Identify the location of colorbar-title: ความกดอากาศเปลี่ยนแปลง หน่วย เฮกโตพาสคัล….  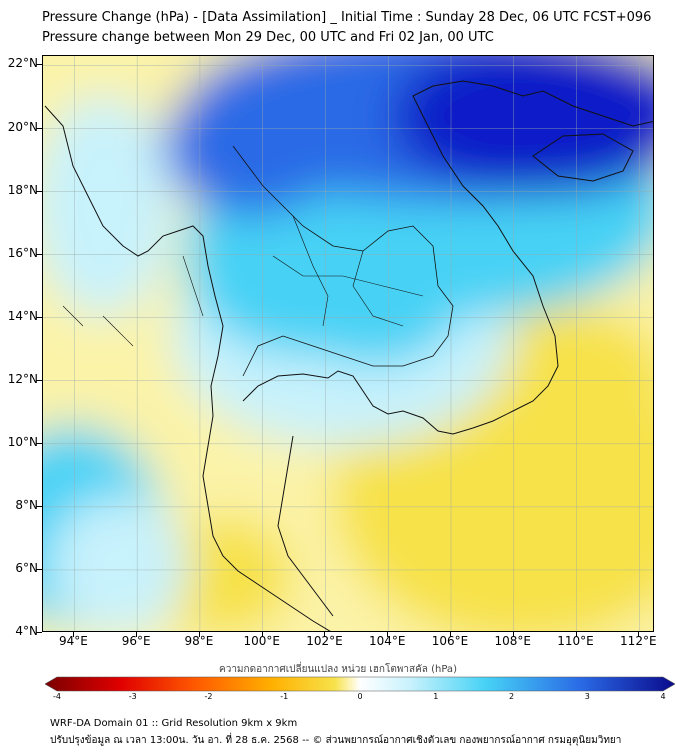
(338, 669).